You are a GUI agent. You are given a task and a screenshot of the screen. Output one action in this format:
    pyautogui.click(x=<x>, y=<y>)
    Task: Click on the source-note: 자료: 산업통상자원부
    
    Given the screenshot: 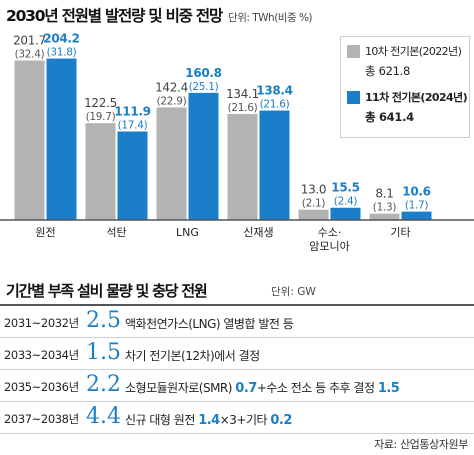 What is the action you would take?
    pyautogui.click(x=421, y=444)
    